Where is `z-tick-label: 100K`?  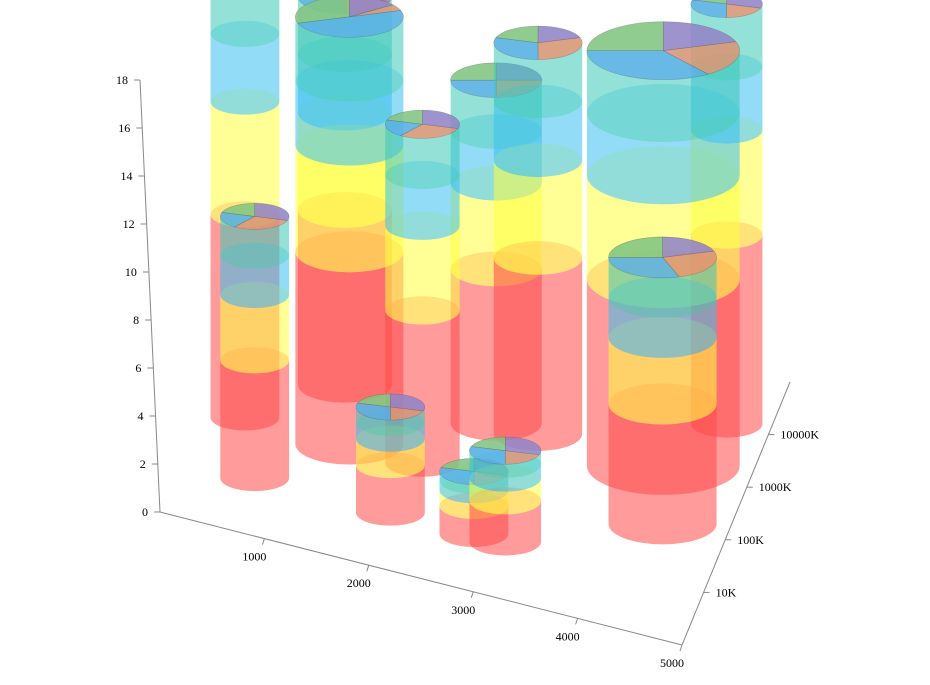
z-tick-label: 100K is located at coordinates (750, 540).